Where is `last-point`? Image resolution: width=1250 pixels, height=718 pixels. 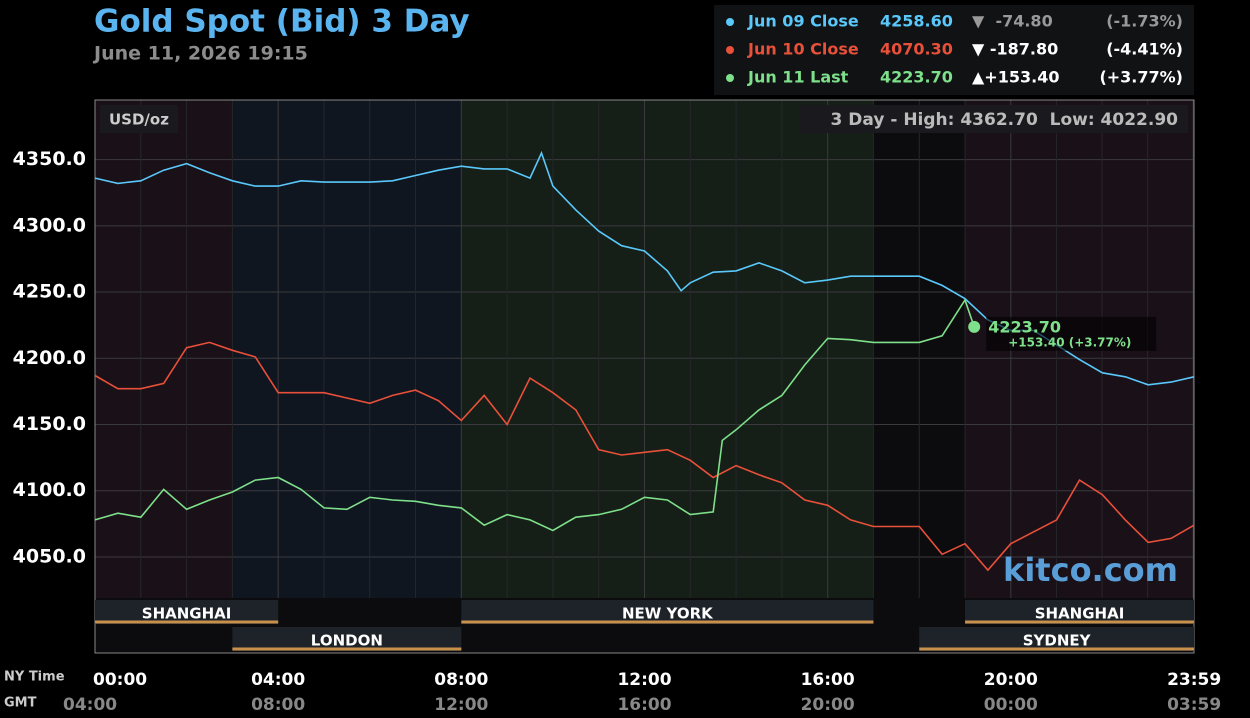 last-point is located at coordinates (974, 326).